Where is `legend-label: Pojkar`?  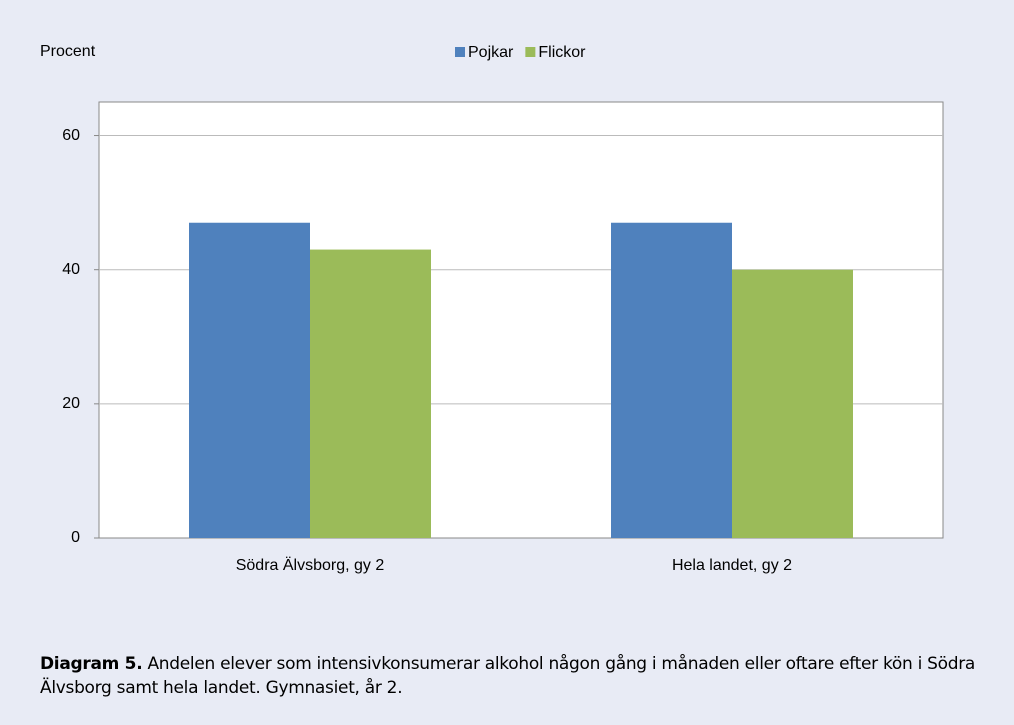
legend-label: Pojkar is located at coordinates (491, 52).